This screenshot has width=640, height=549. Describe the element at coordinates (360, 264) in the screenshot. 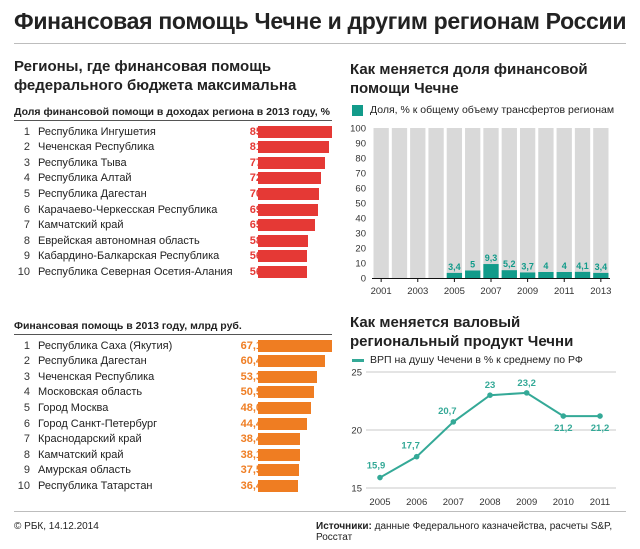

I see `y-tick-label: 10` at that location.